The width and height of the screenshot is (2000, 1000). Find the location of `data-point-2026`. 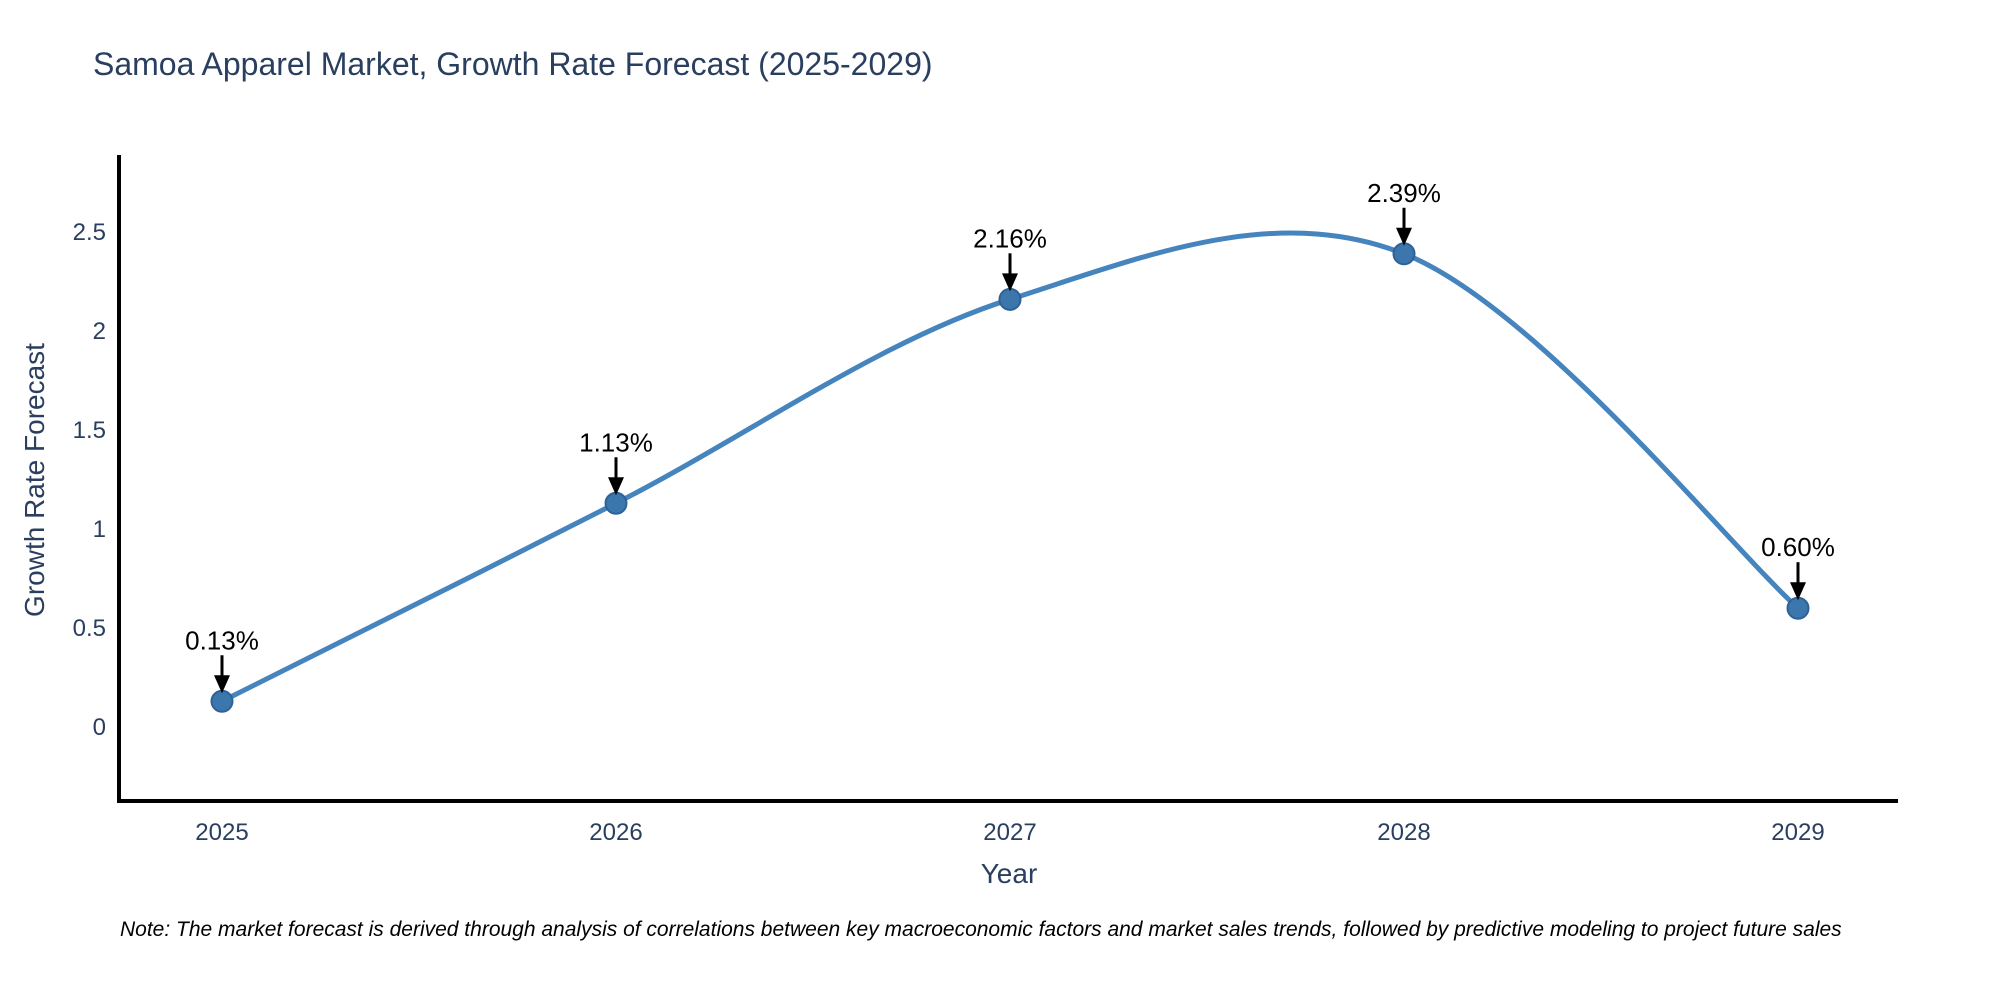

data-point-2026 is located at coordinates (616, 503).